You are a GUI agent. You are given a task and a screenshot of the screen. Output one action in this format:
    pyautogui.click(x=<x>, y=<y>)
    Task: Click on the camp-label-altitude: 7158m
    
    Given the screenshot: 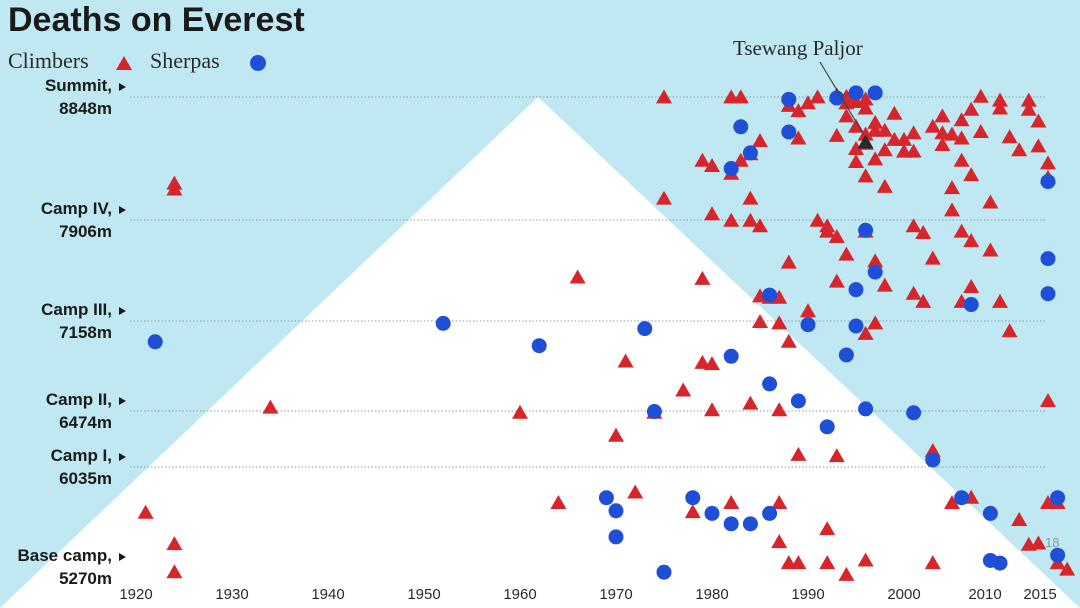 What is the action you would take?
    pyautogui.click(x=85, y=332)
    